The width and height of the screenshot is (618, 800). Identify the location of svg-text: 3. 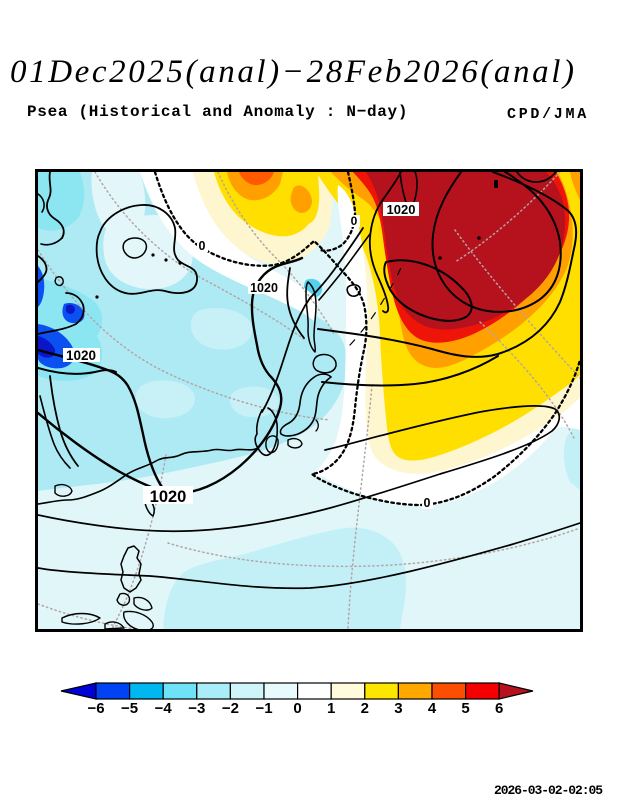
(398, 708).